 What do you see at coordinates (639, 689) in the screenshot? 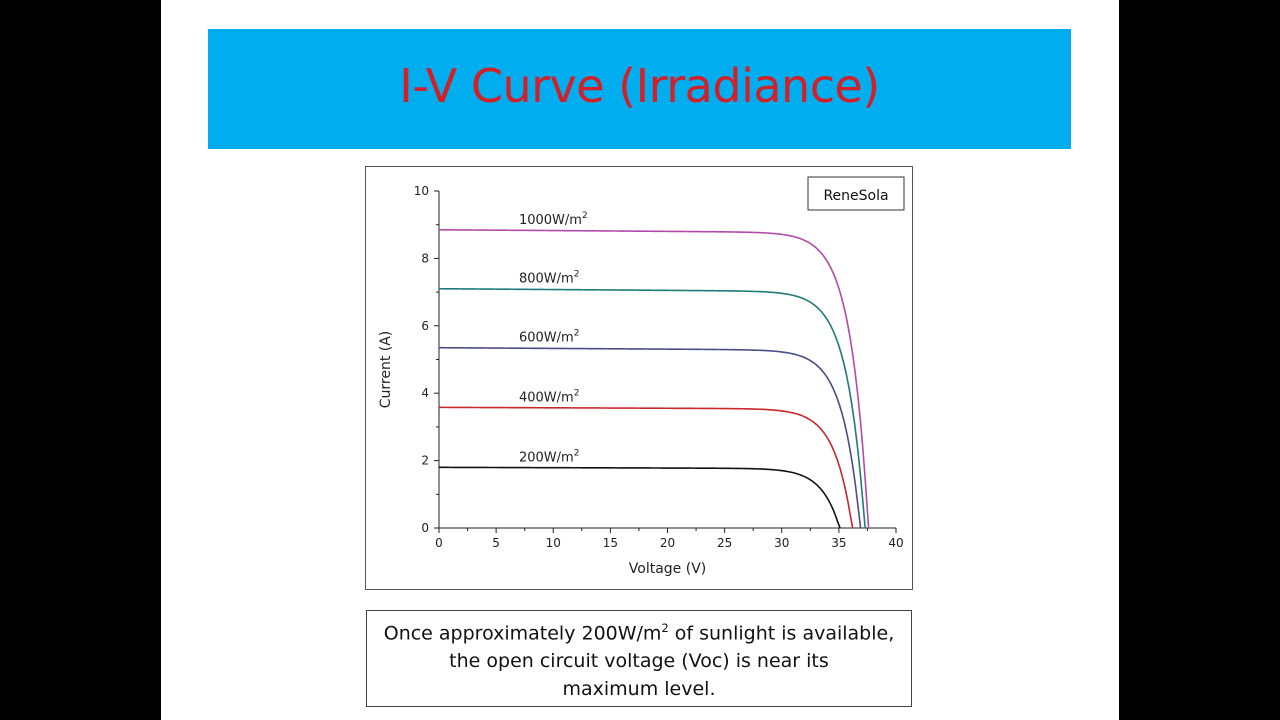
I see `caption-line-3: maximum level.` at bounding box center [639, 689].